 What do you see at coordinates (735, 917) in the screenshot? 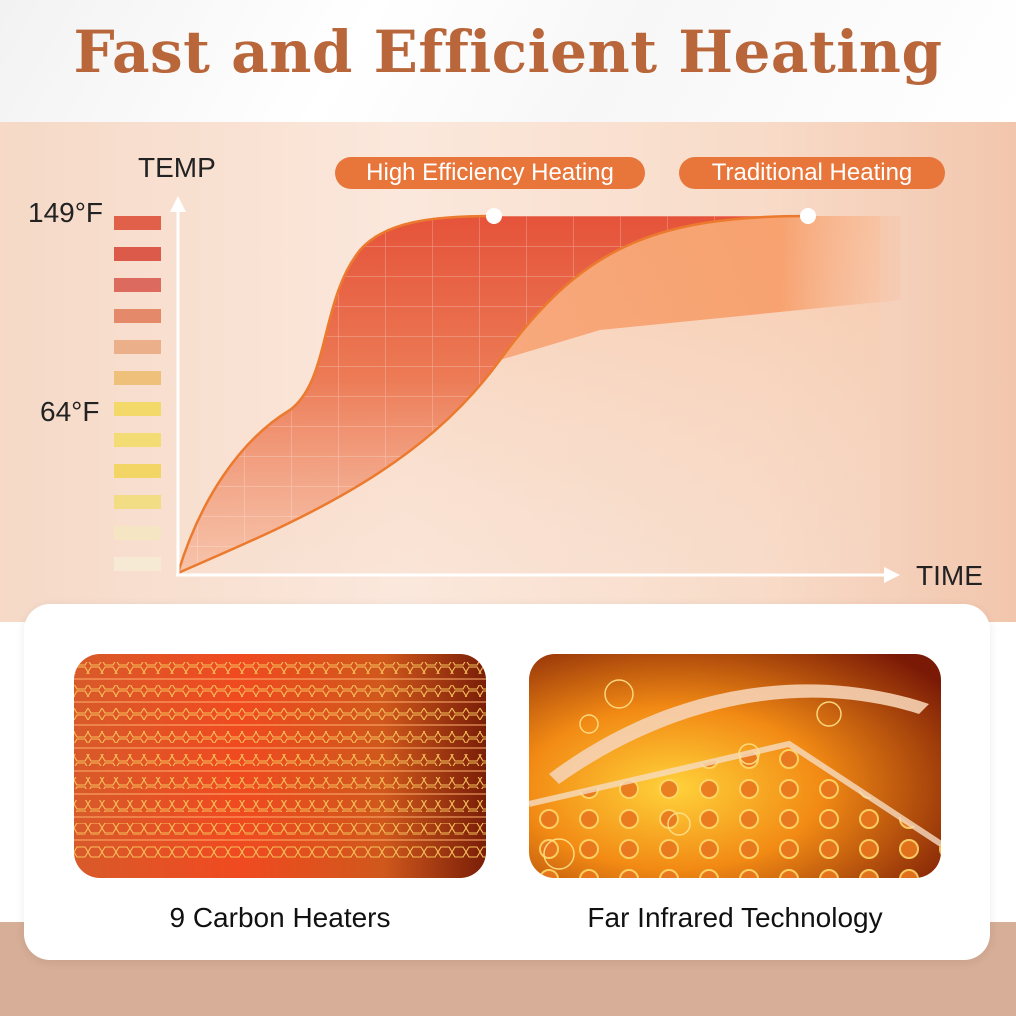
I see `feature-caption-far-infrared: Far Infrared Technology` at bounding box center [735, 917].